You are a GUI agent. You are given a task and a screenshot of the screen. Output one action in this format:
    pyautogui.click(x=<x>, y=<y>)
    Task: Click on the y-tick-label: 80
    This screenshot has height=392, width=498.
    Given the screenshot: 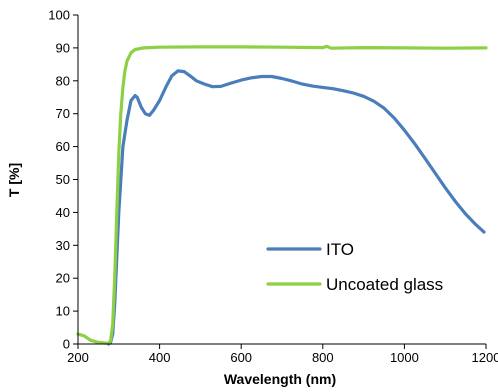 What is the action you would take?
    pyautogui.click(x=63, y=80)
    